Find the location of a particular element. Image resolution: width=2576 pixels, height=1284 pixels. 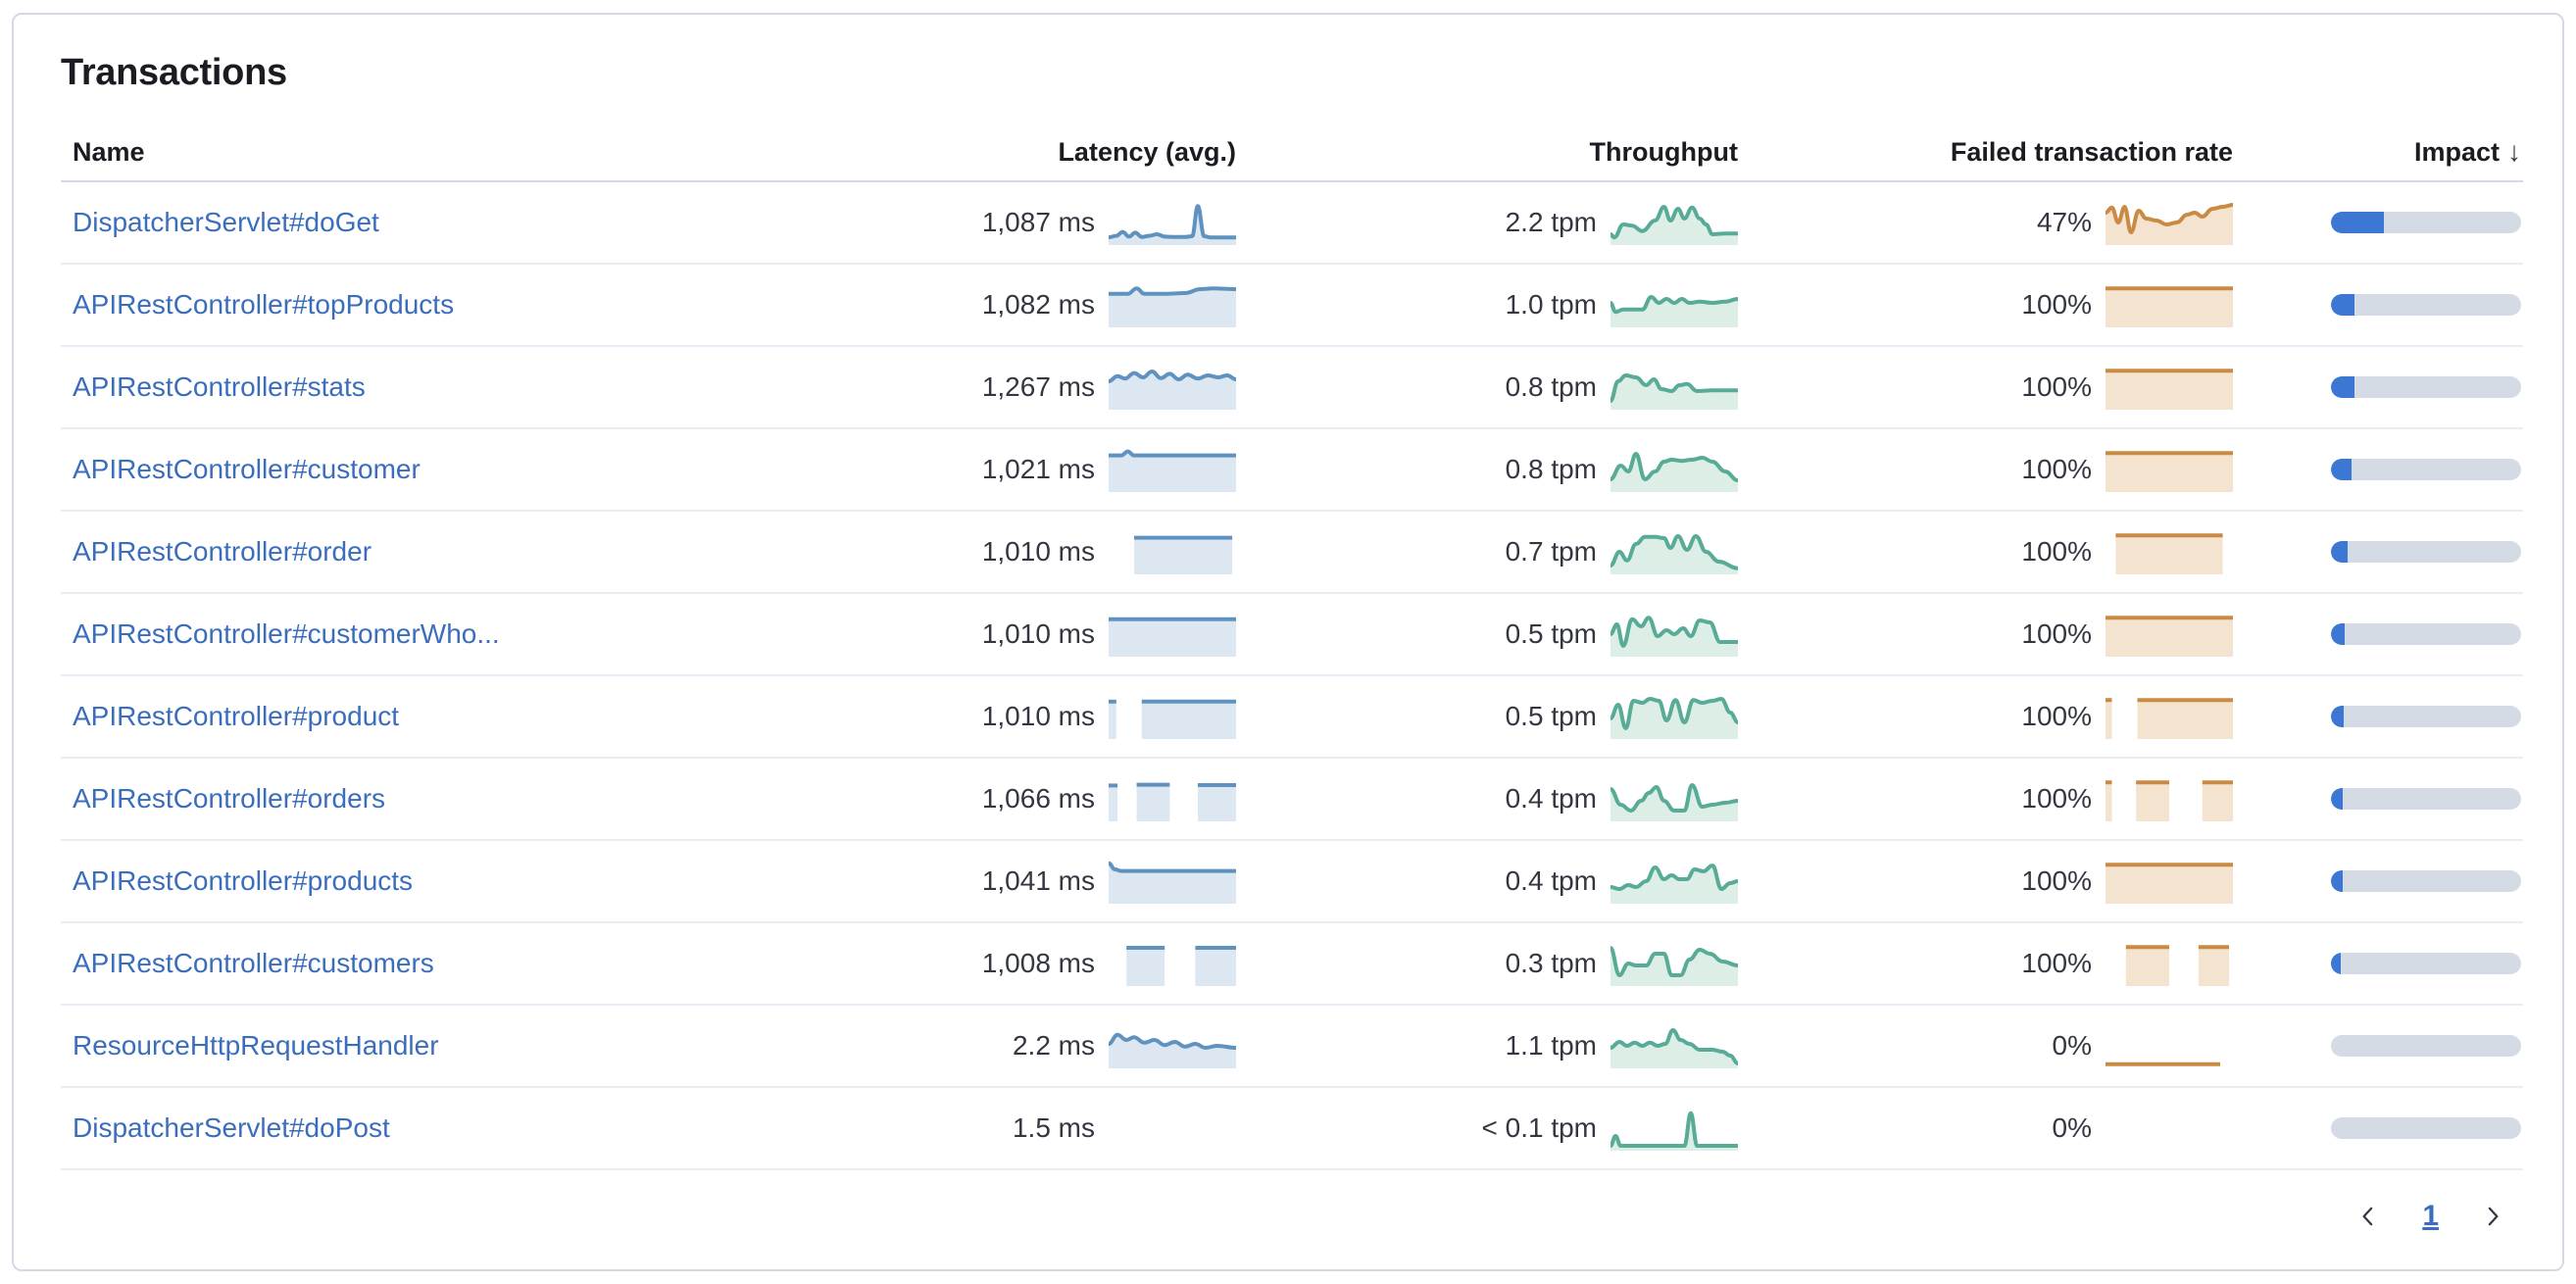

throughput-value: 0.3 tpm is located at coordinates (1551, 963).